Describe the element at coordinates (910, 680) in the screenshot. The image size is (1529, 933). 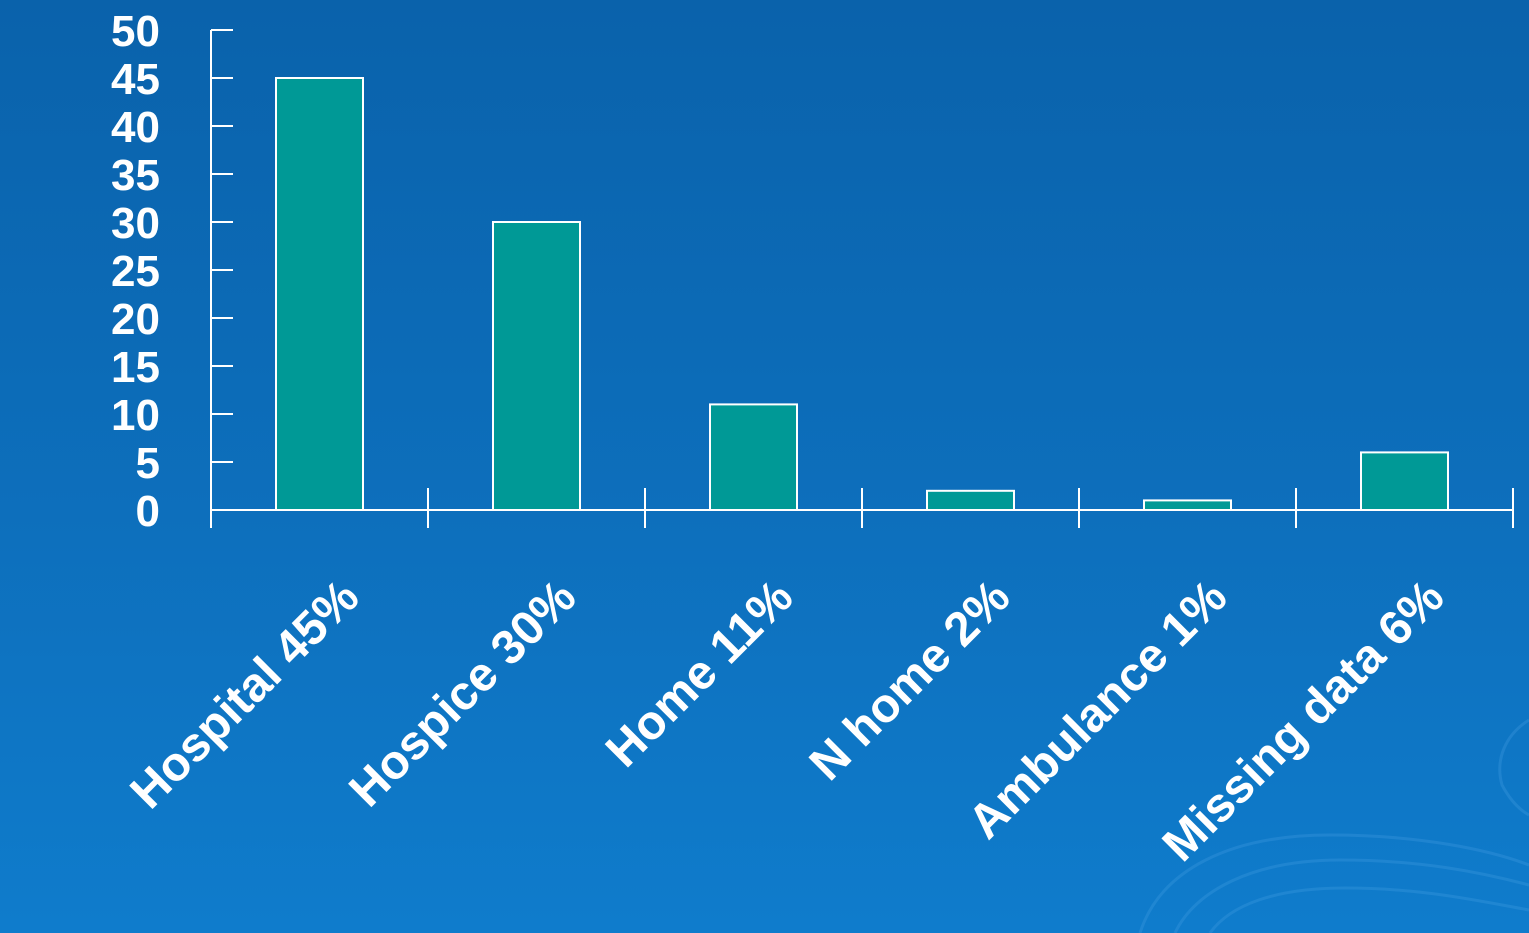
I see `x-category-label: N home 2%` at that location.